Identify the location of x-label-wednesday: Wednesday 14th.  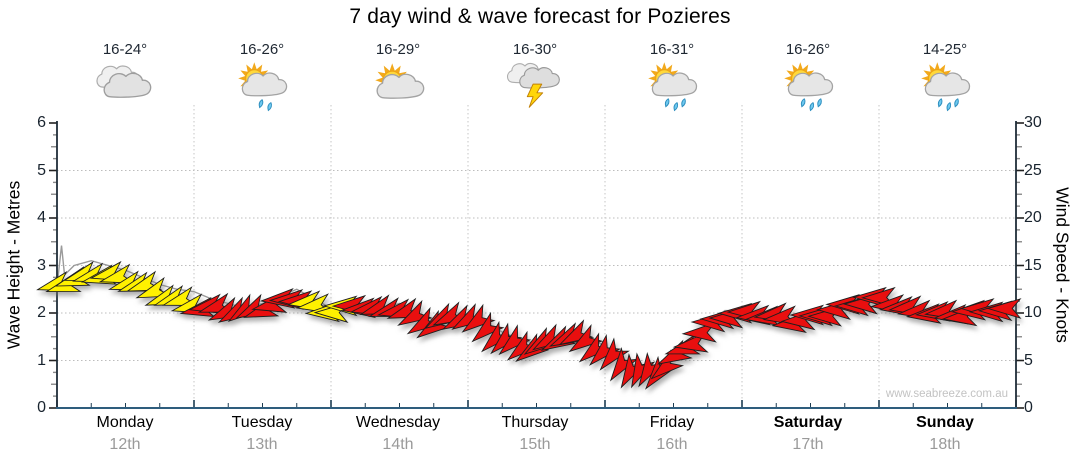
(398, 434).